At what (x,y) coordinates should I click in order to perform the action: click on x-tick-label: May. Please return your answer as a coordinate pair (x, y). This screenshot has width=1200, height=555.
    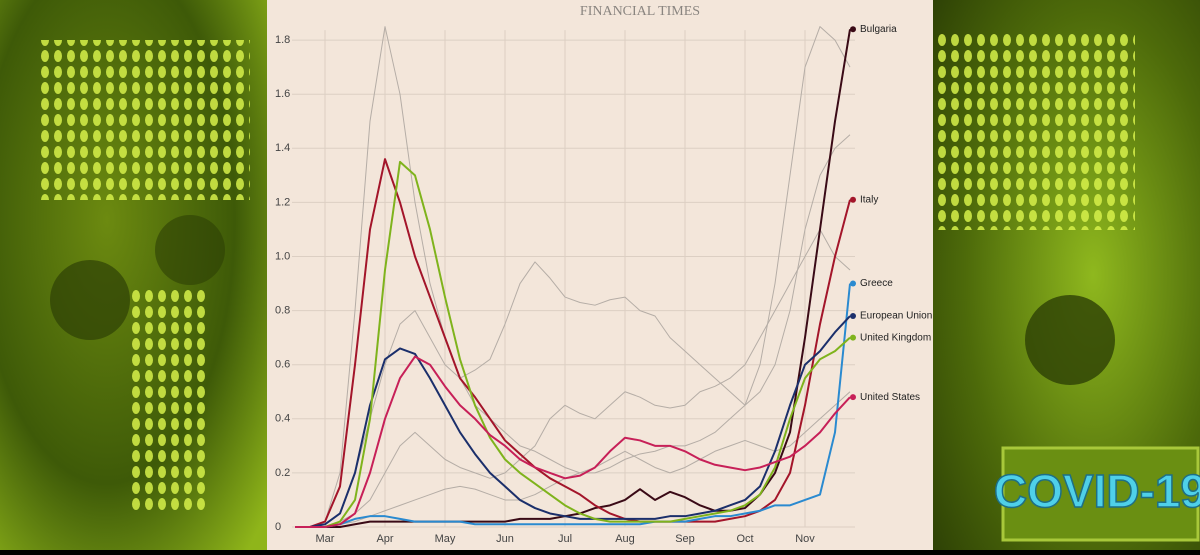
    Looking at the image, I should click on (445, 539).